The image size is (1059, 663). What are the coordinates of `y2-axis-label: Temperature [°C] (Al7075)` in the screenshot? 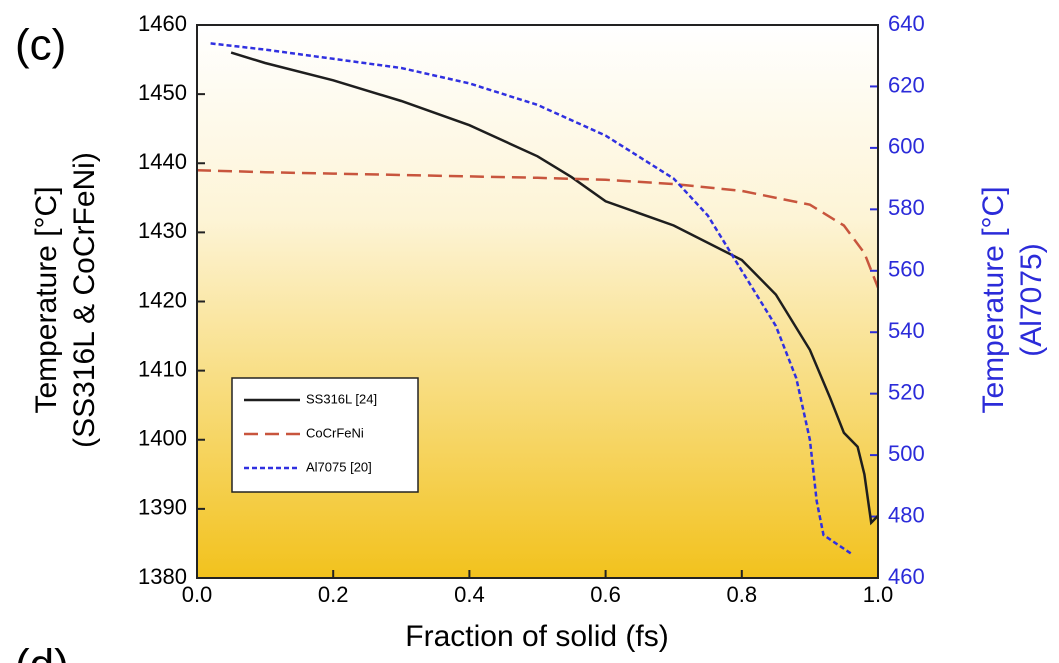 It's located at (1012, 299).